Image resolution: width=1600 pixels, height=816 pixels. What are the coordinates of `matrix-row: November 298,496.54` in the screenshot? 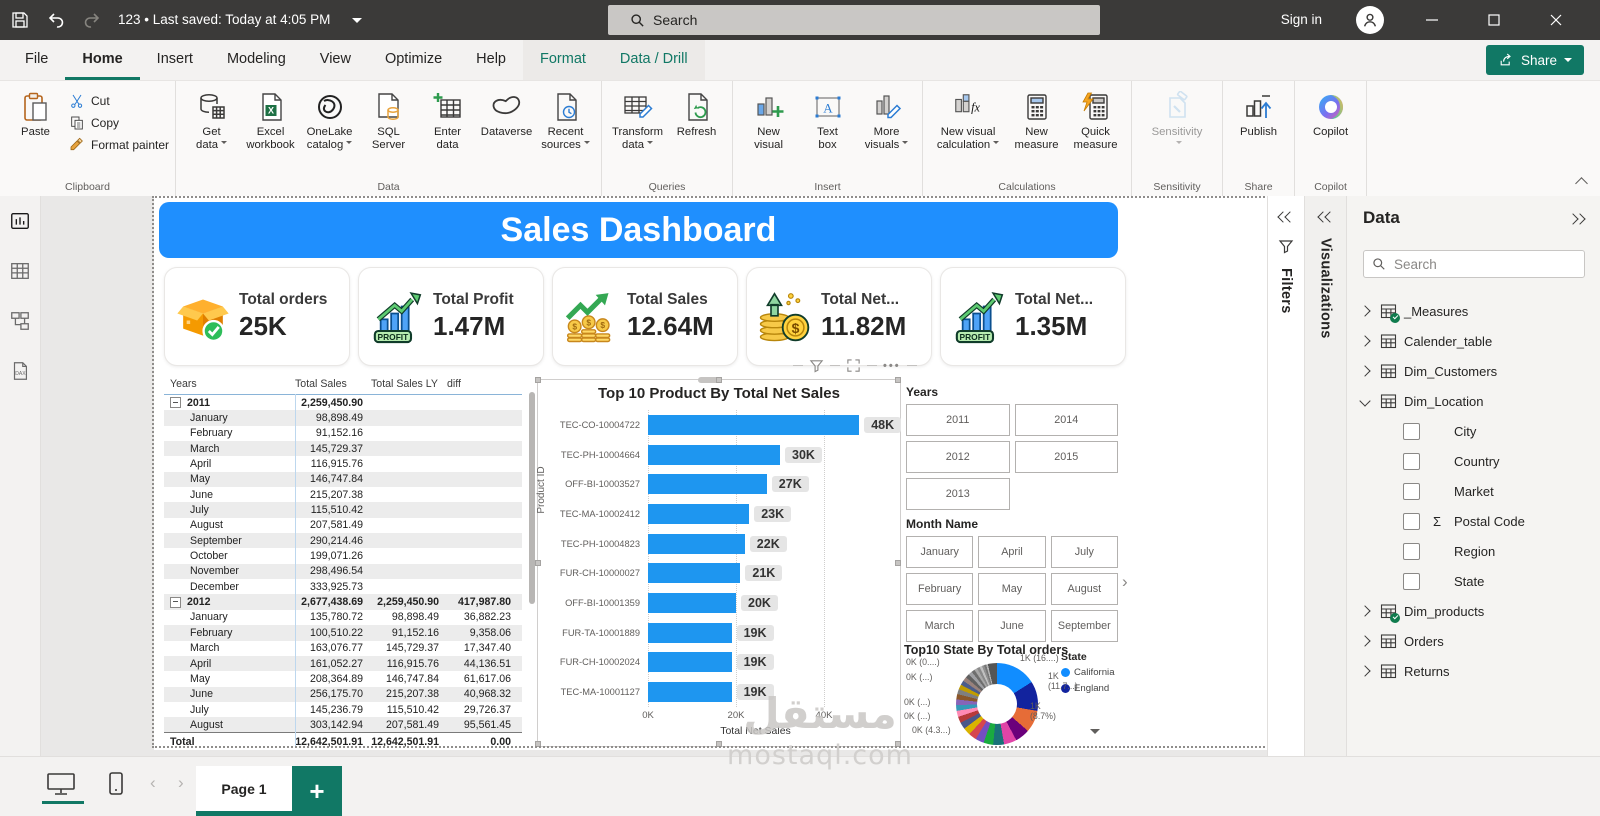 It's located at (343, 571).